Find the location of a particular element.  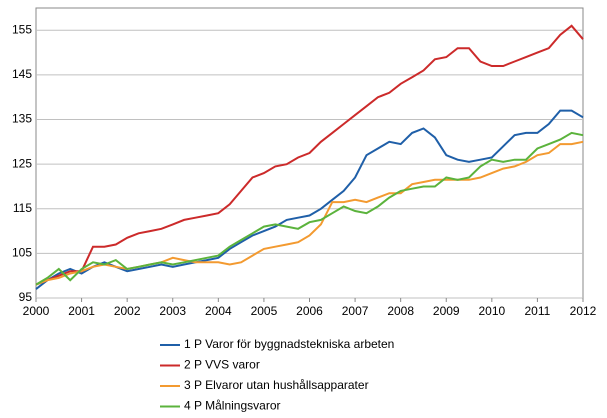

x-tick-label: 2004 is located at coordinates (218, 311).